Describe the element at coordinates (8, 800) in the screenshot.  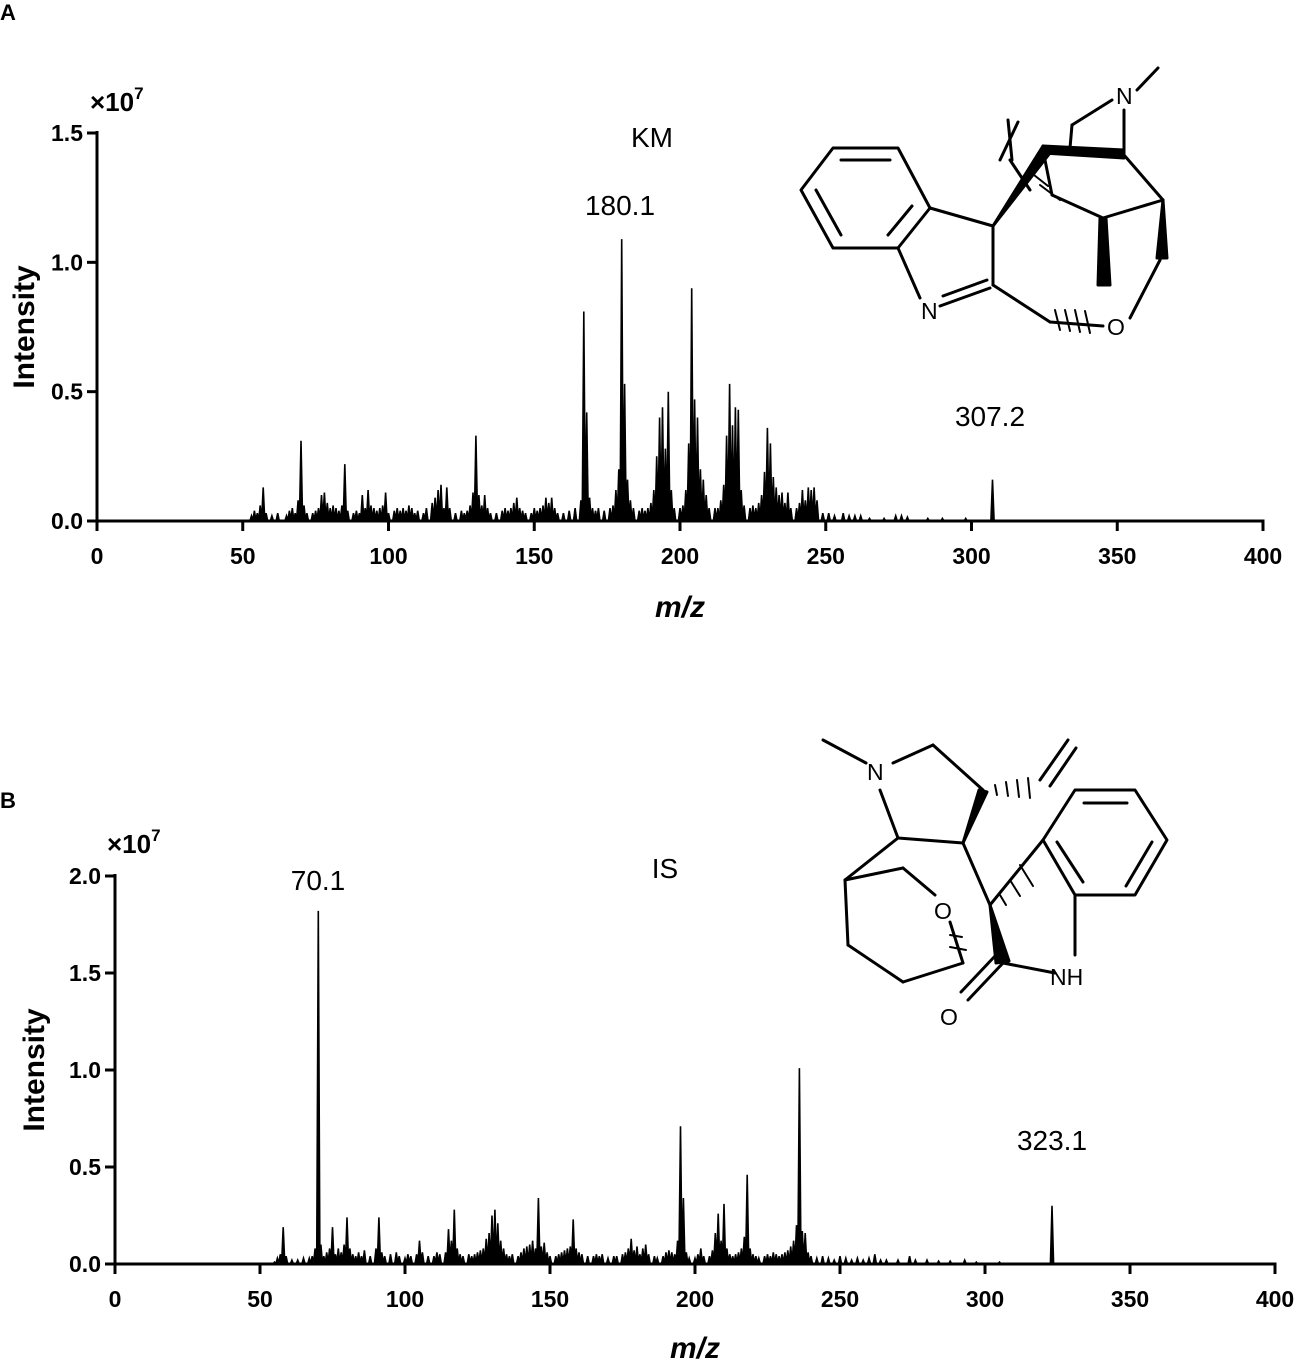
I see `panel-b-letter: B` at that location.